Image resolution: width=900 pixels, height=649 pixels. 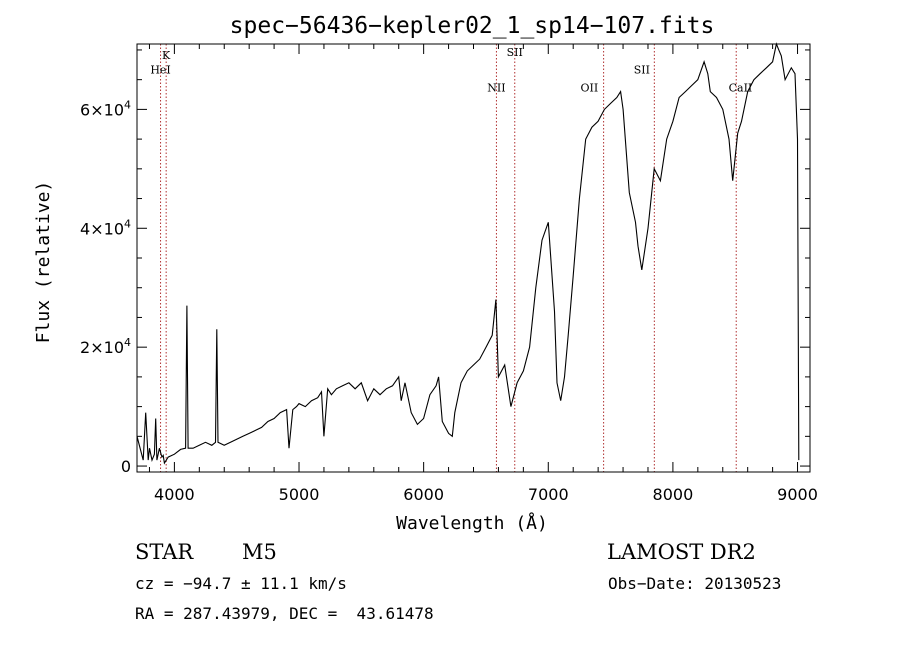 I want to click on x-tick-label-2: 6000, so click(x=423, y=494).